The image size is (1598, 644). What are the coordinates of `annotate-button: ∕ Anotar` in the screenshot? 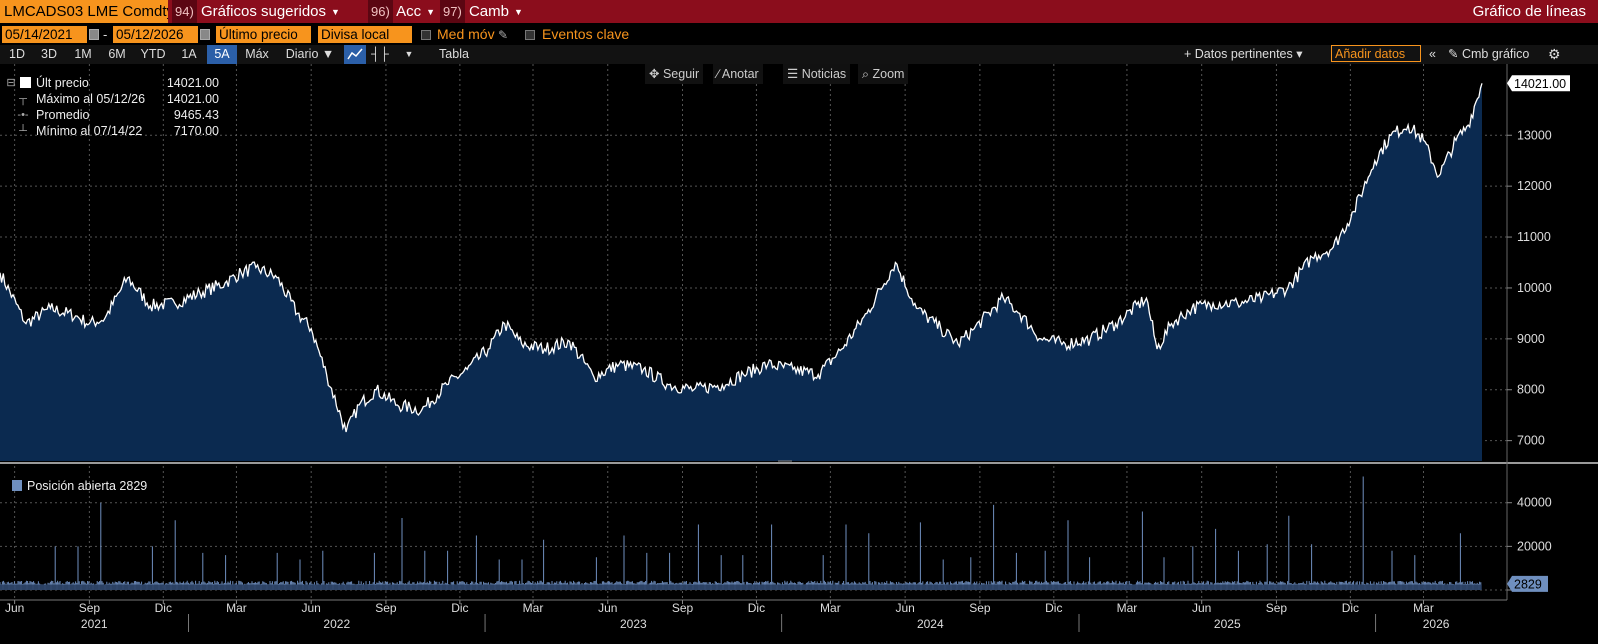 It's located at (738, 74).